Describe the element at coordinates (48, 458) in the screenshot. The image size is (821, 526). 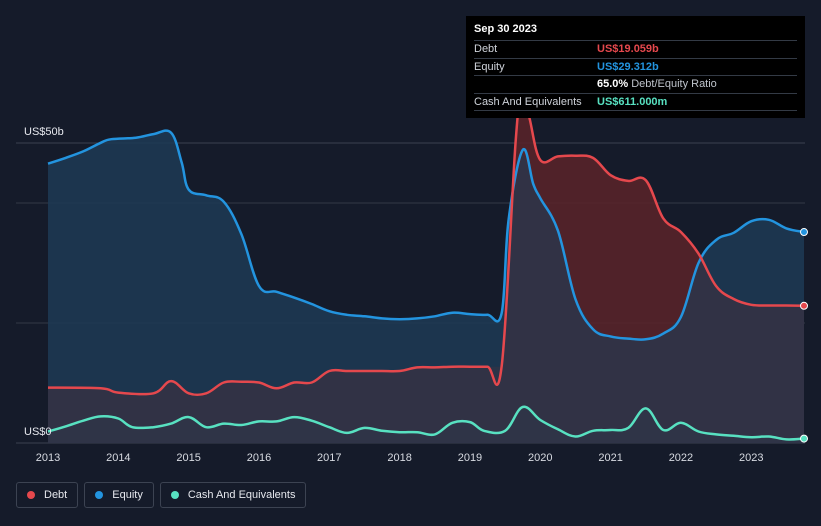
I see `x-tick-label: 2013` at that location.